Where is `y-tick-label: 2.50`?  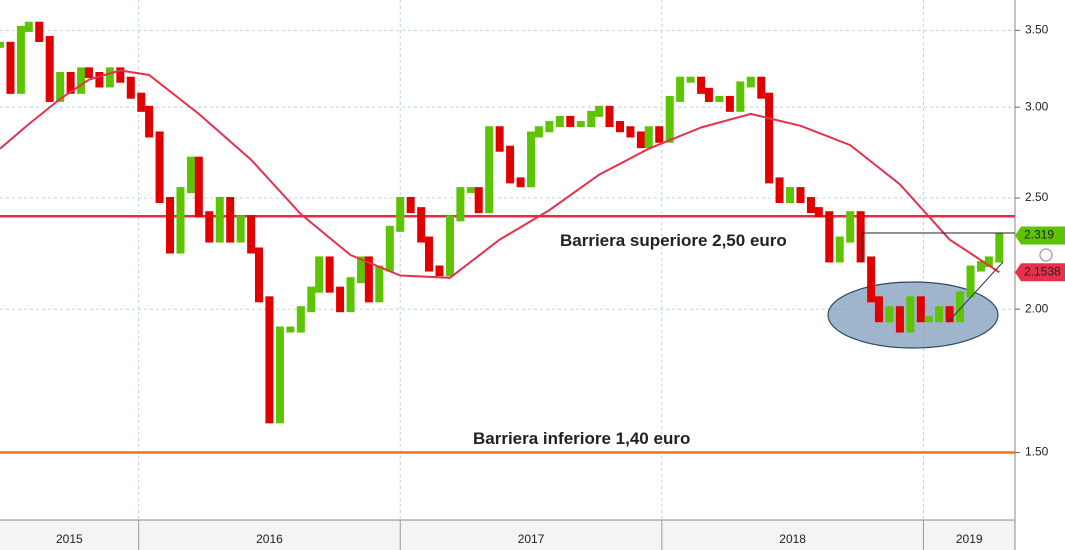 y-tick-label: 2.50 is located at coordinates (1037, 197).